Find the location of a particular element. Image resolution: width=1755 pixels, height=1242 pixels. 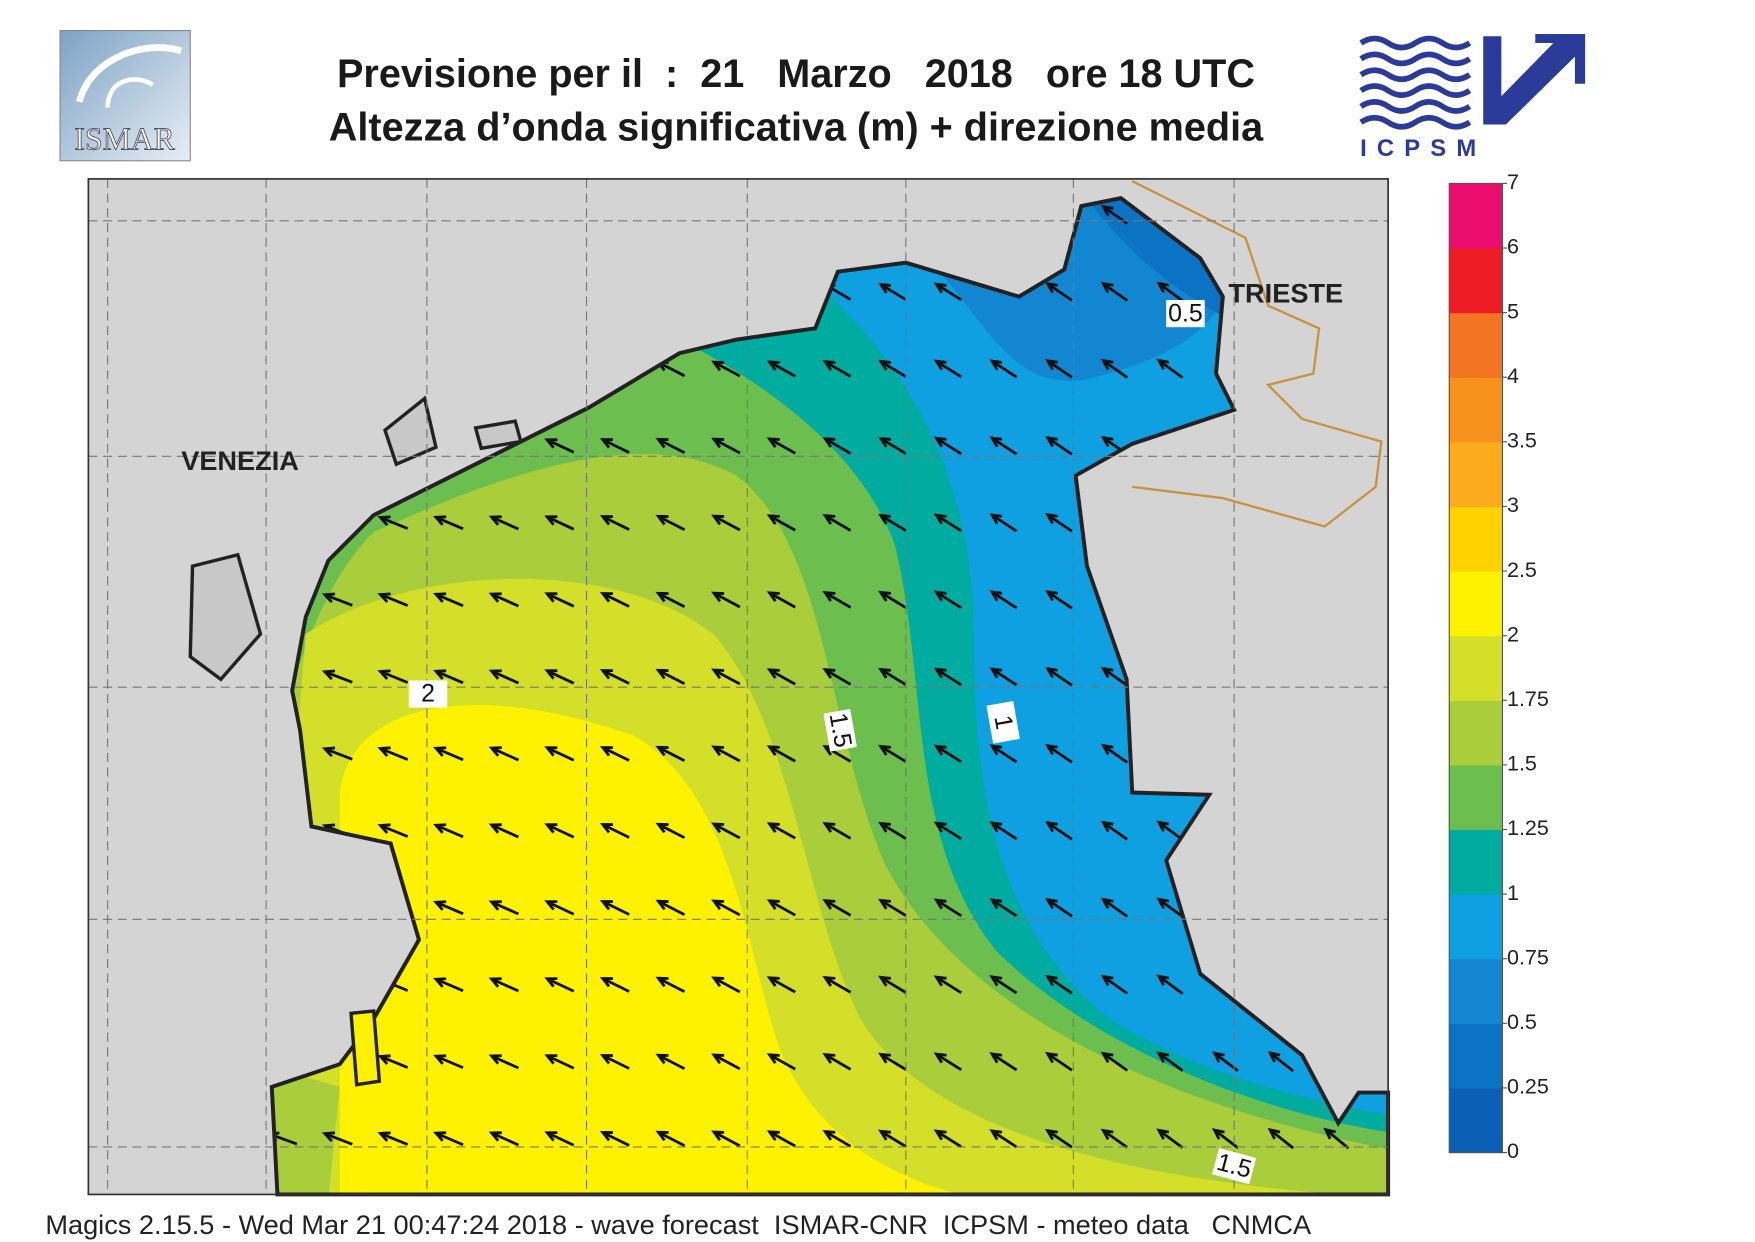

colorbar-tick-label: 1.25 is located at coordinates (1528, 828).